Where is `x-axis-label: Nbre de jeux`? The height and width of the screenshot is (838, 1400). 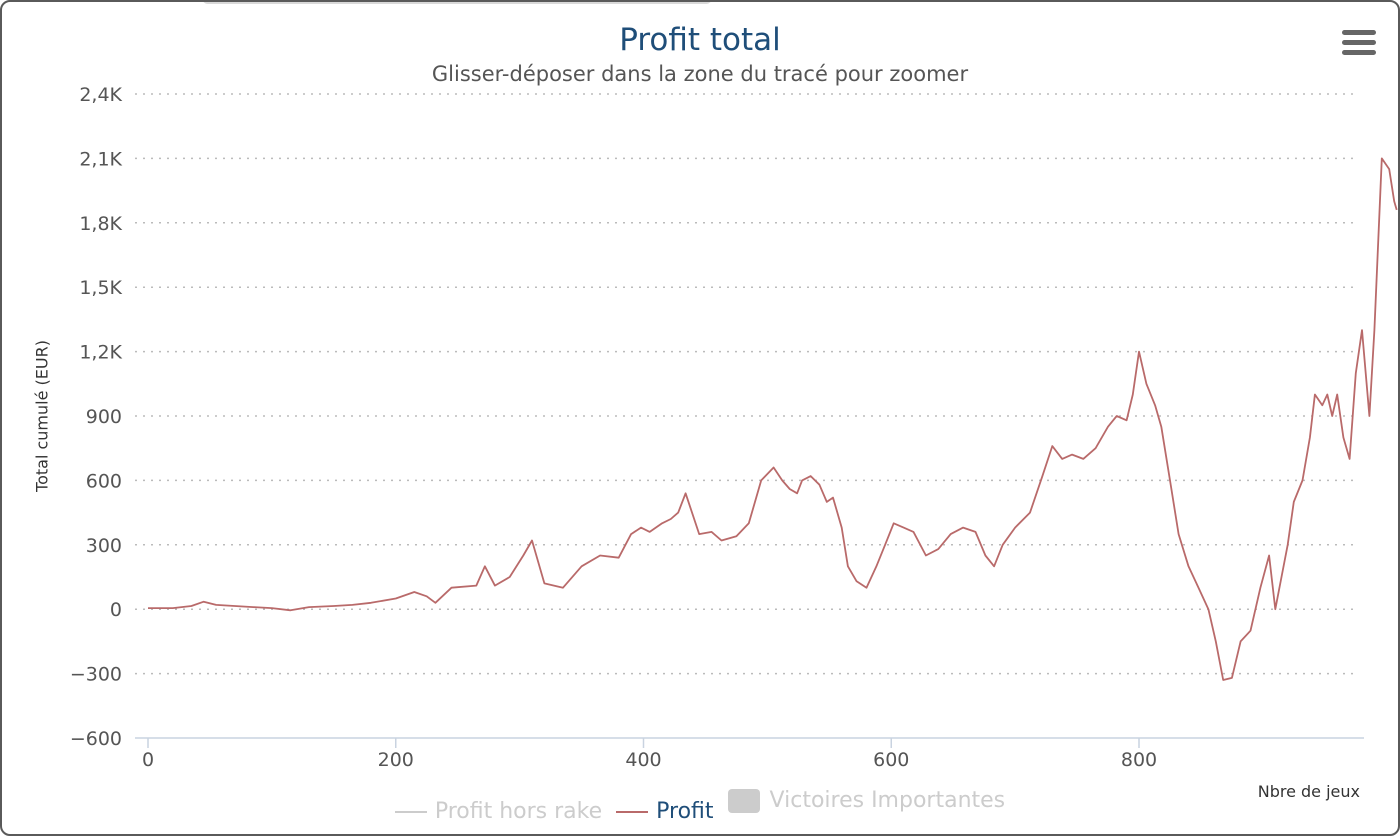
x-axis-label: Nbre de jeux is located at coordinates (1308, 791).